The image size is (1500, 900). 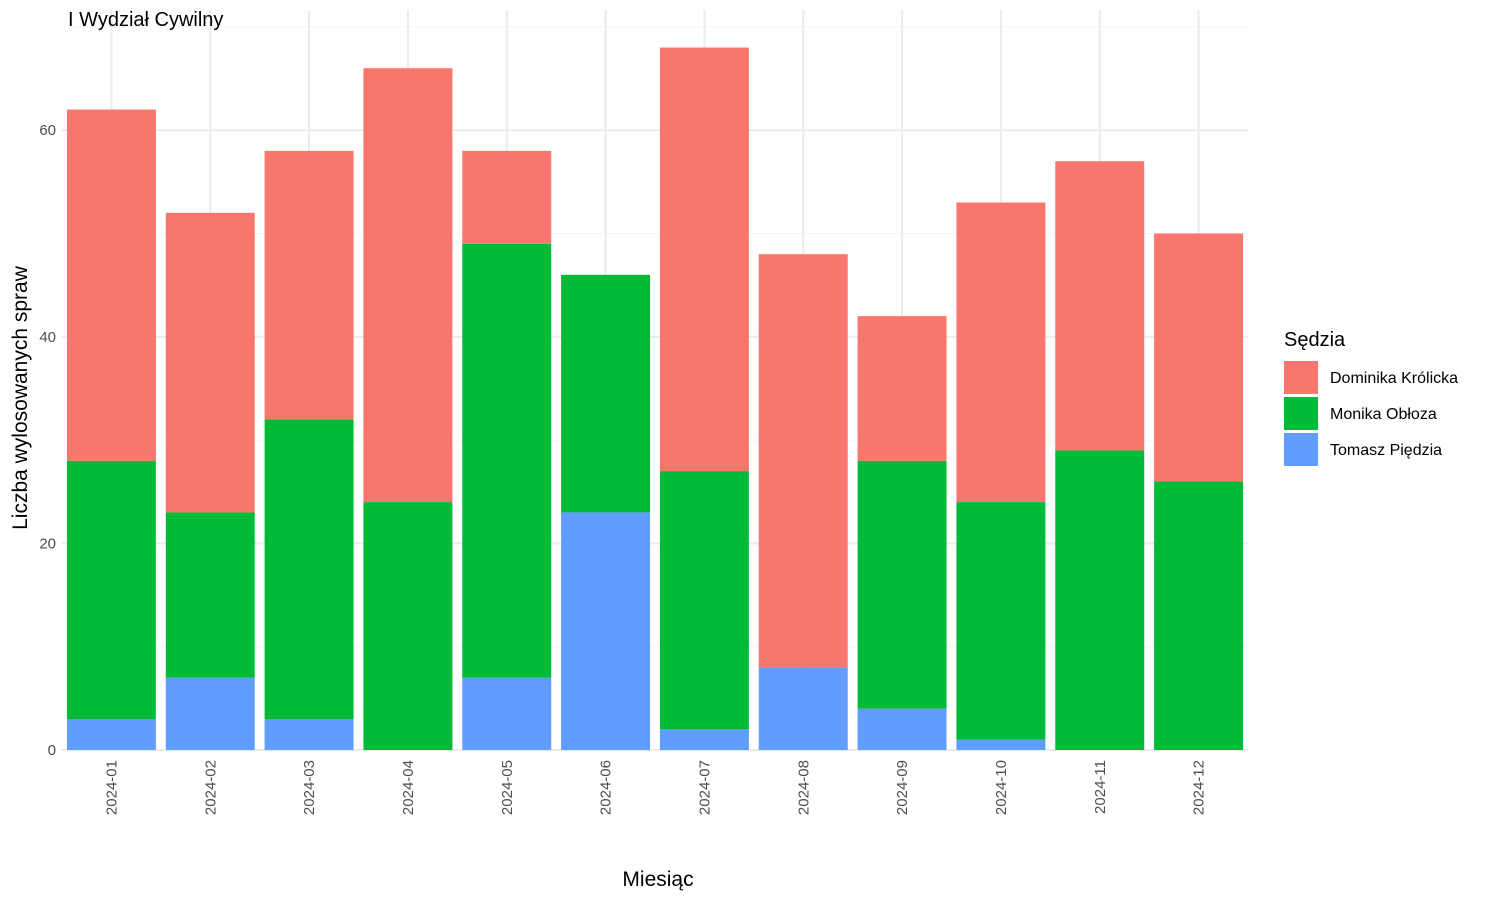 I want to click on chart-title: I Wydział Cywilny, so click(x=145, y=20).